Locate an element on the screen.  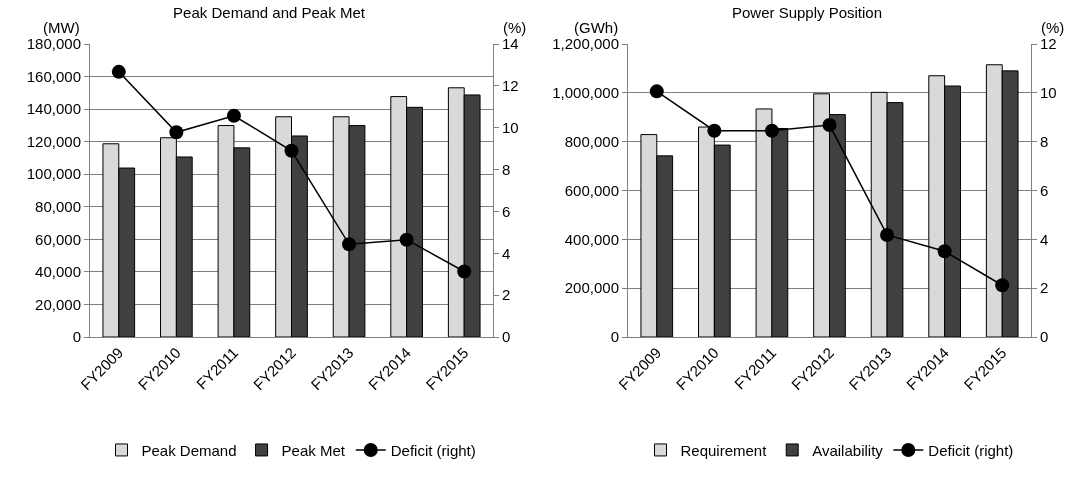
chart-title: Power Supply Position is located at coordinates (807, 12).